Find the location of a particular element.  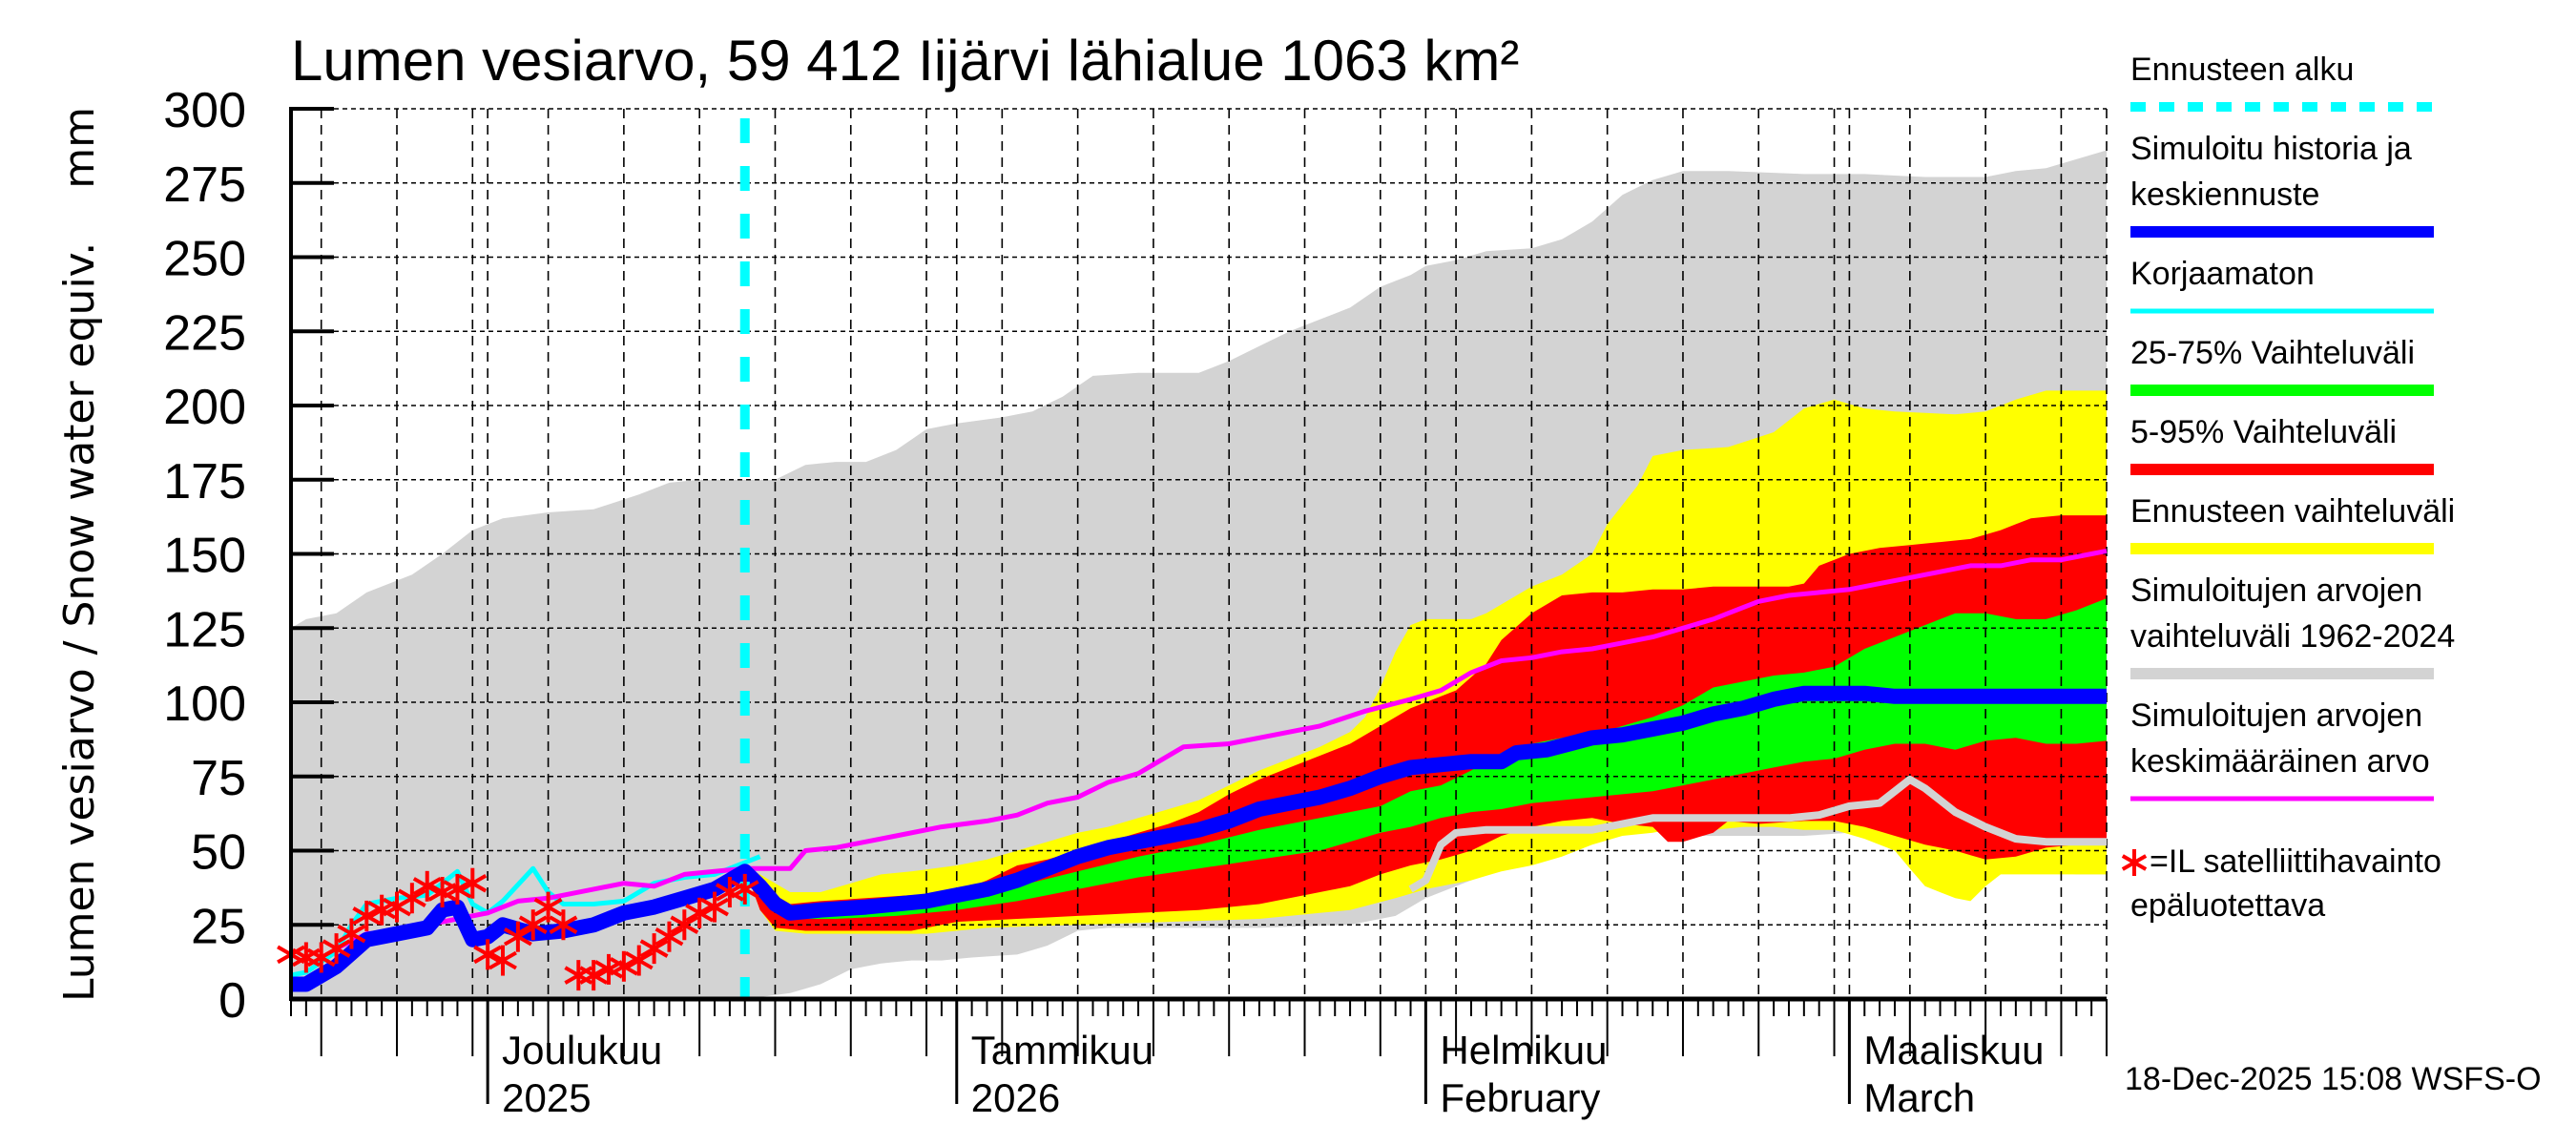

x-tick-label-year: 2025 is located at coordinates (546, 1098).